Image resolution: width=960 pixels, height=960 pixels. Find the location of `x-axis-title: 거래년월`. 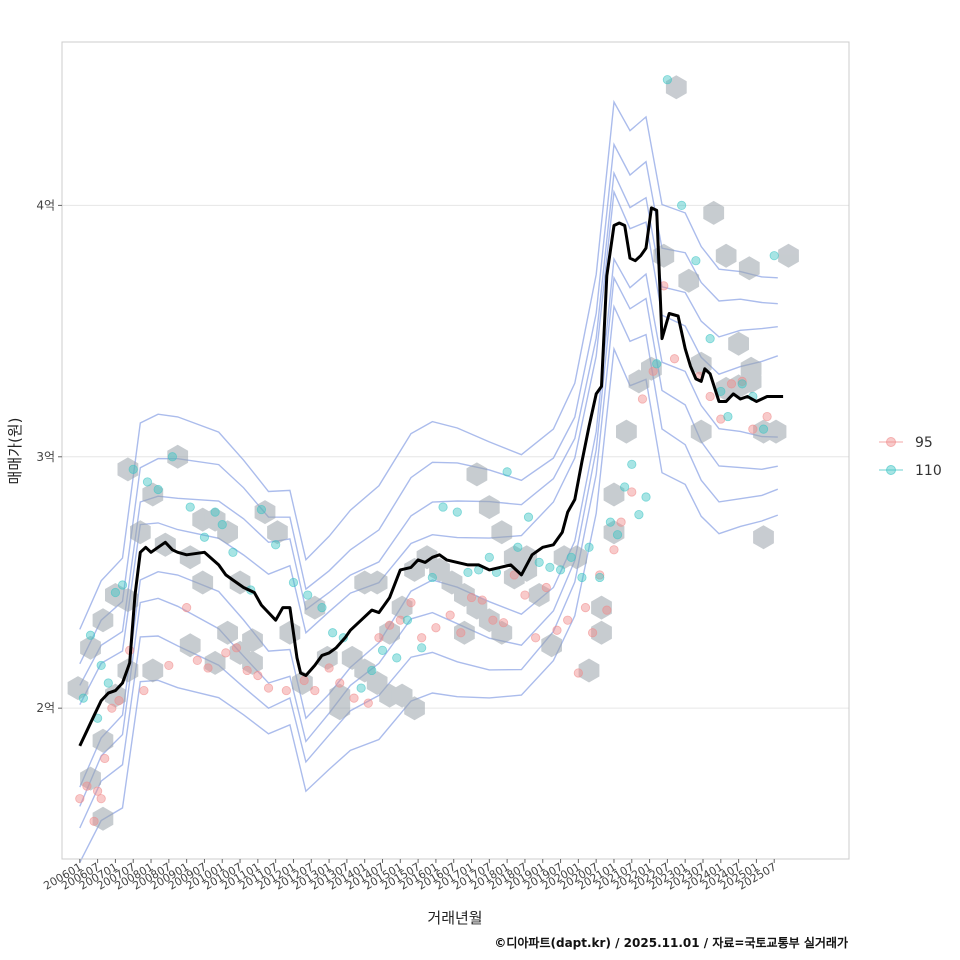

x-axis-title: 거래년월 is located at coordinates (454, 918).